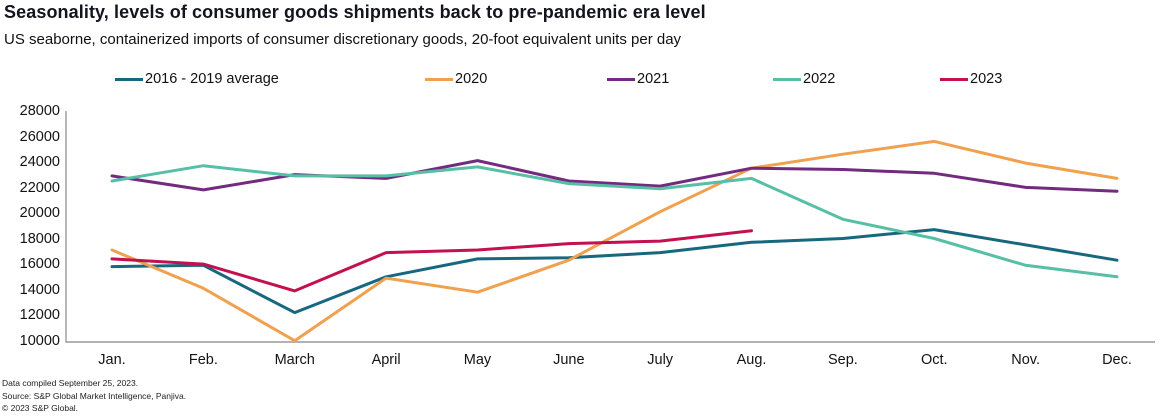  What do you see at coordinates (581, 80) in the screenshot?
I see `legend: 2016 - 2019 average 2020 2021 2022 2023` at bounding box center [581, 80].